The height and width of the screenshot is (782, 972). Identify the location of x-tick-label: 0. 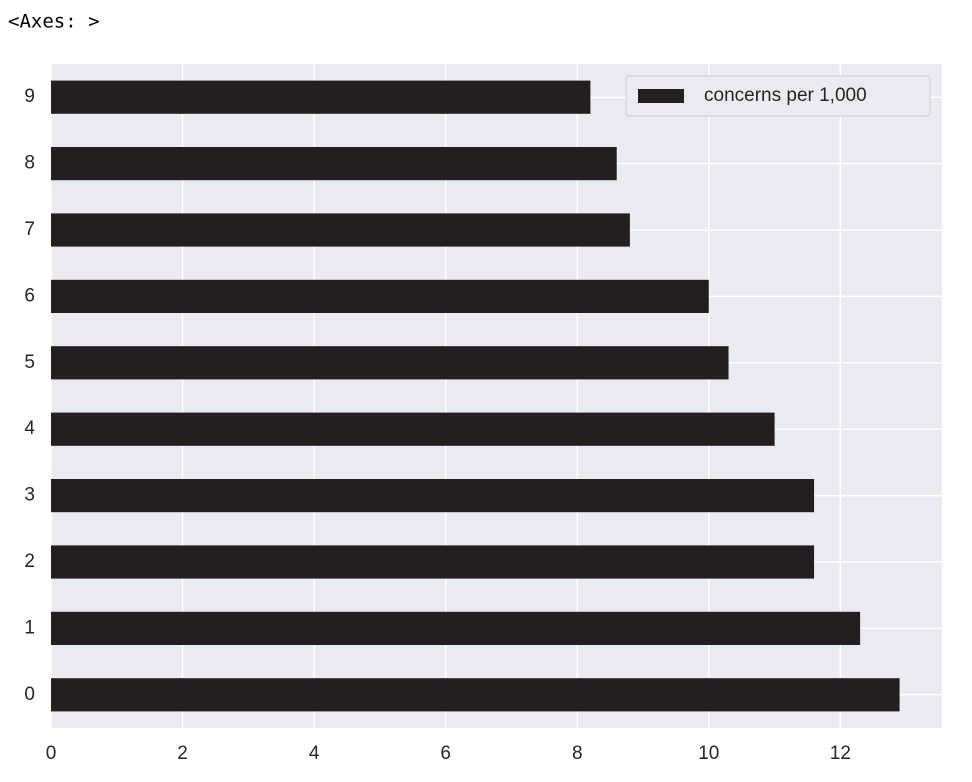
(51, 753).